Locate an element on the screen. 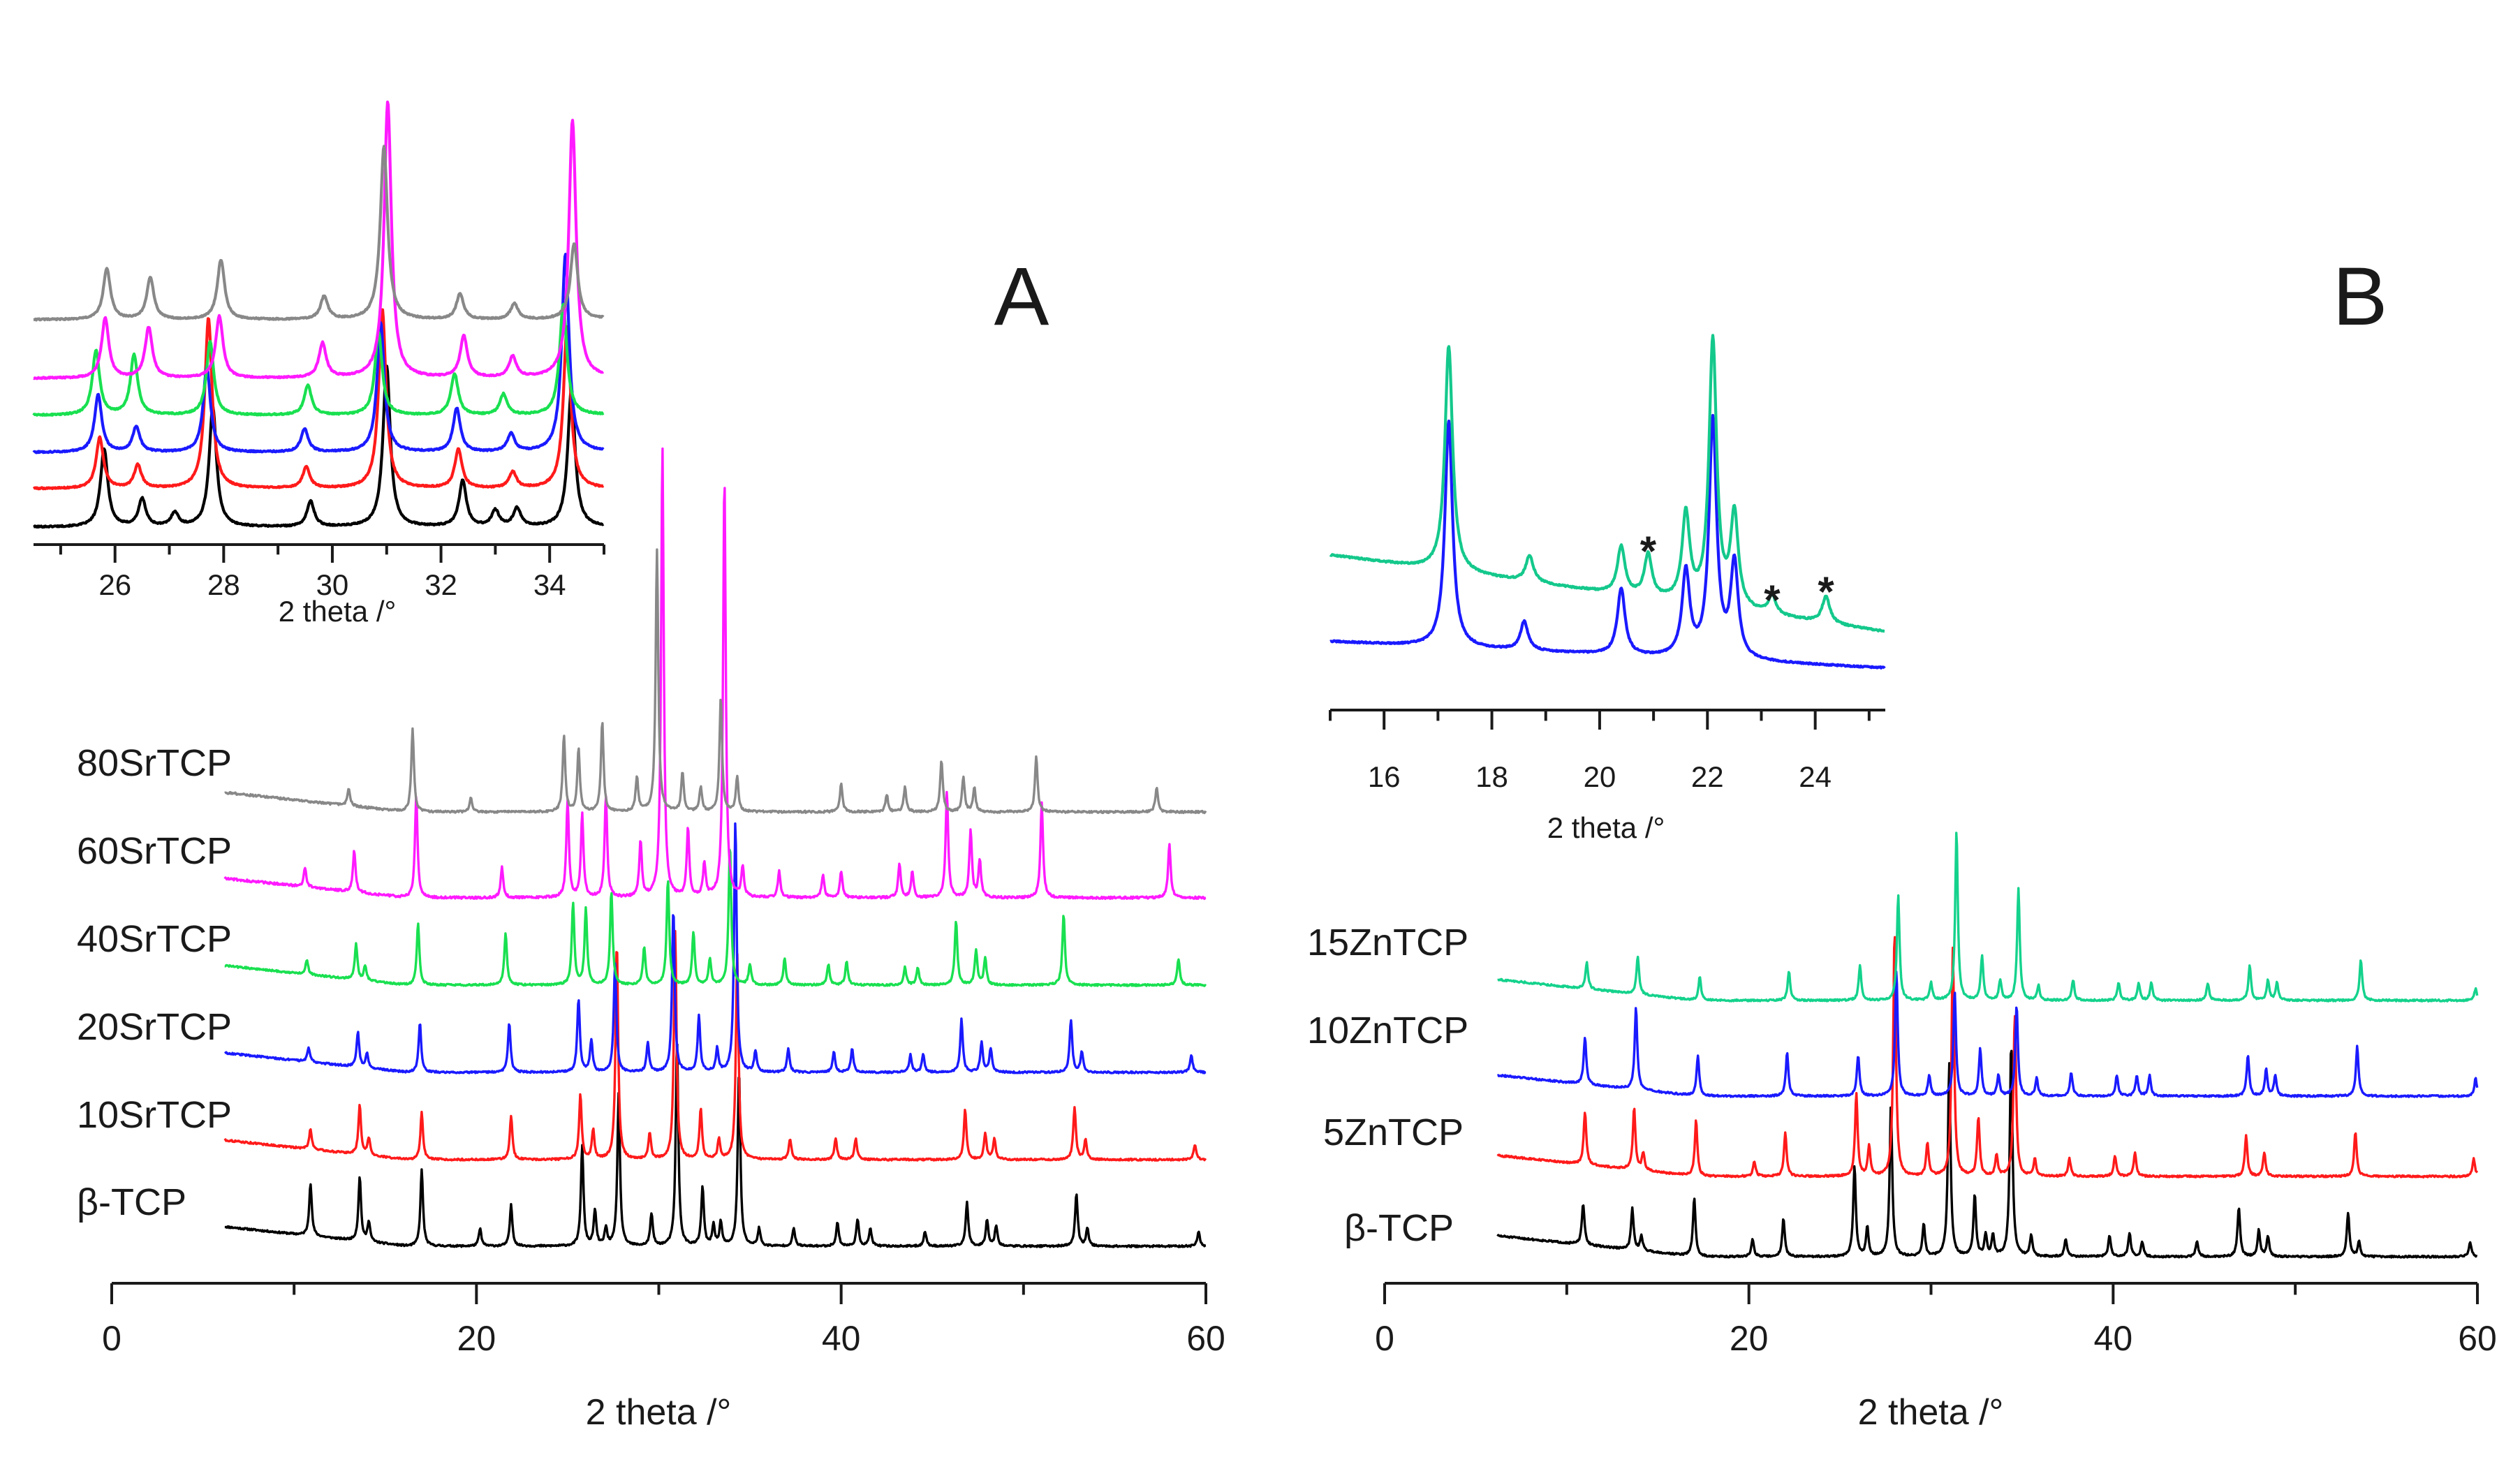 The height and width of the screenshot is (1462, 2520). panel-b-traces is located at coordinates (1987, 1045).